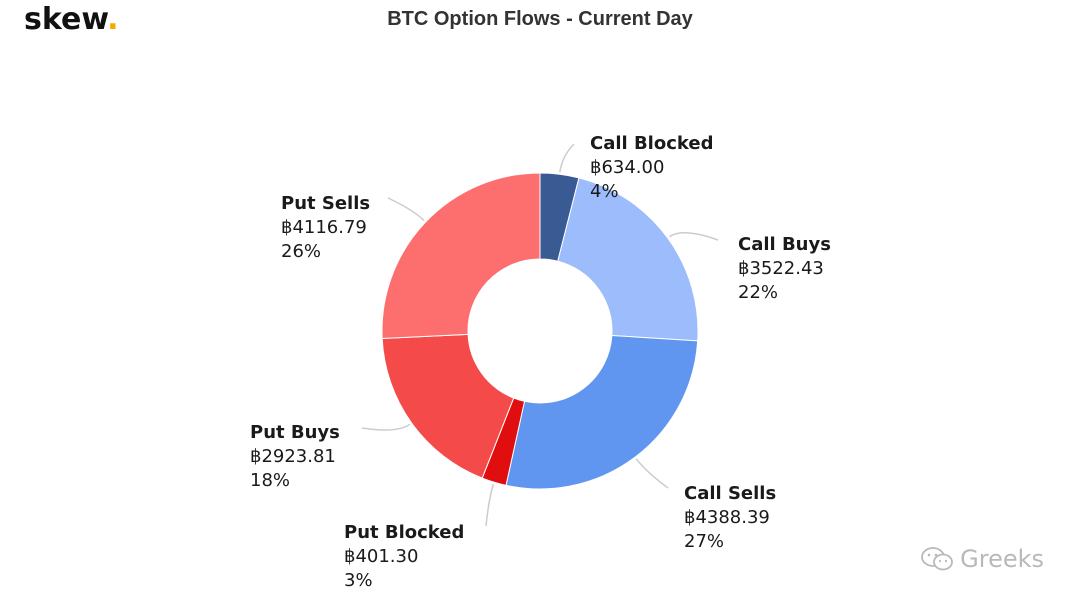 The height and width of the screenshot is (603, 1080). Describe the element at coordinates (358, 580) in the screenshot. I see `slice-percent: 3%` at that location.